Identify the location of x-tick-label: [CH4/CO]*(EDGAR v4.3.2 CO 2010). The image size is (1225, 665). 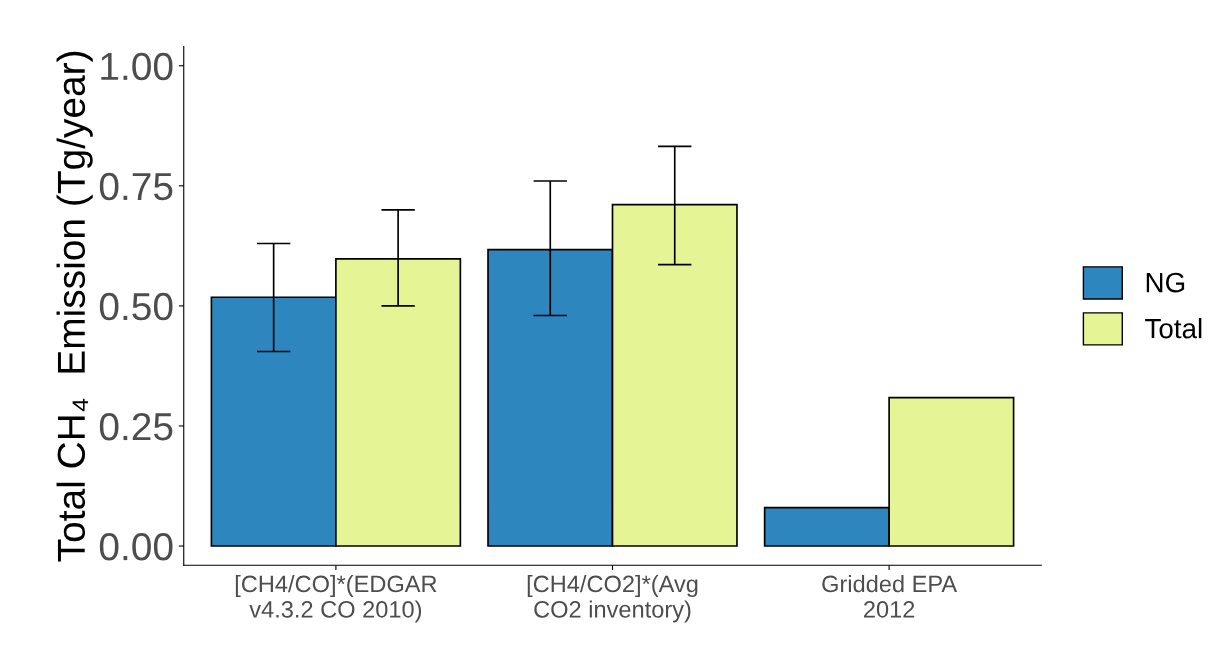
(336, 598).